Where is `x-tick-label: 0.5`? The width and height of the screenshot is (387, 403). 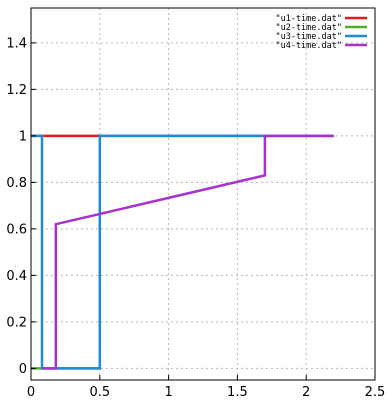 x-tick-label: 0.5 is located at coordinates (99, 392).